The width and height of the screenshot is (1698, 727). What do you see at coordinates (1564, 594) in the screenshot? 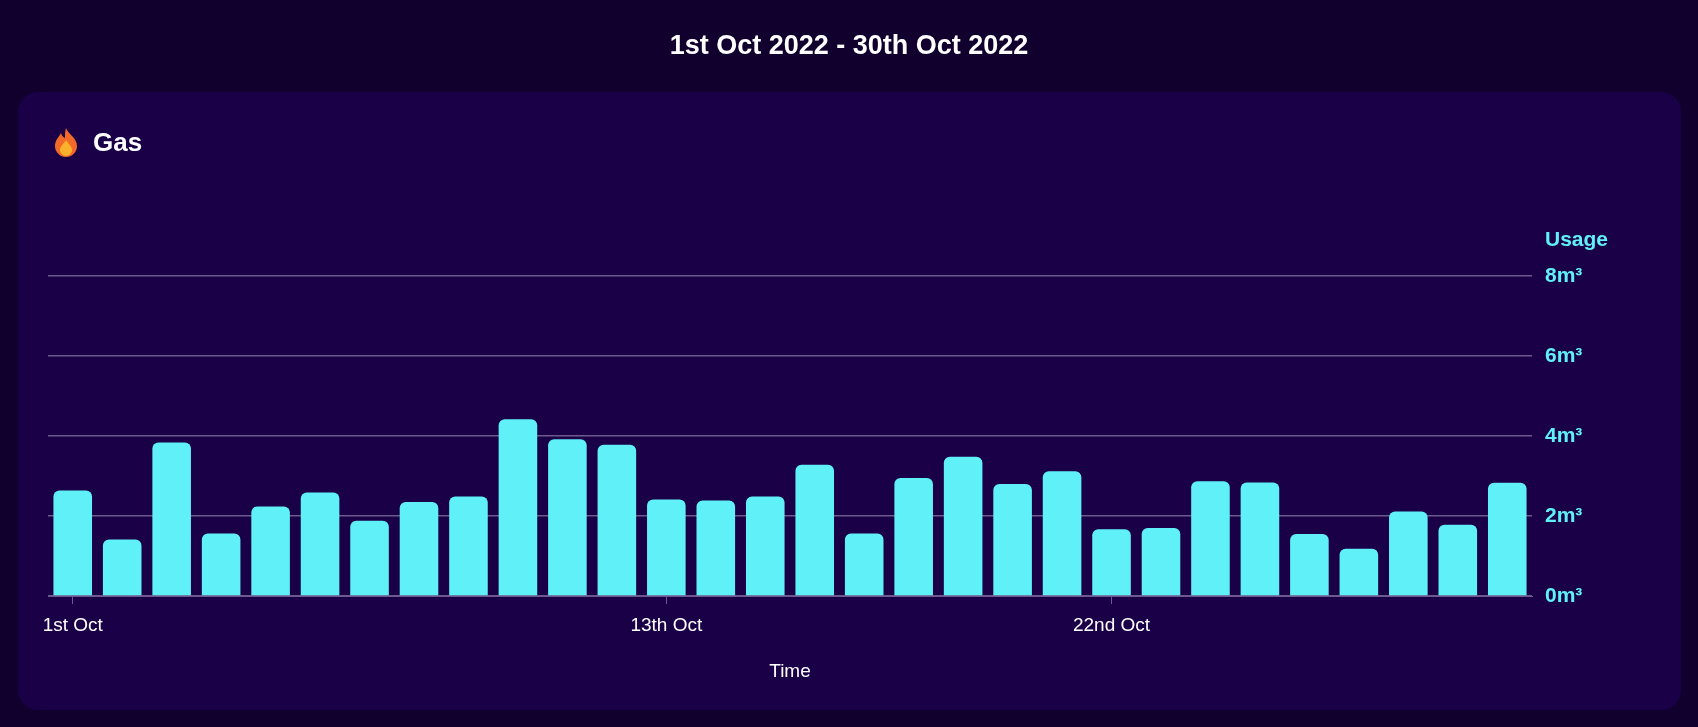
I see `y-tick-label: 0m³` at bounding box center [1564, 594].